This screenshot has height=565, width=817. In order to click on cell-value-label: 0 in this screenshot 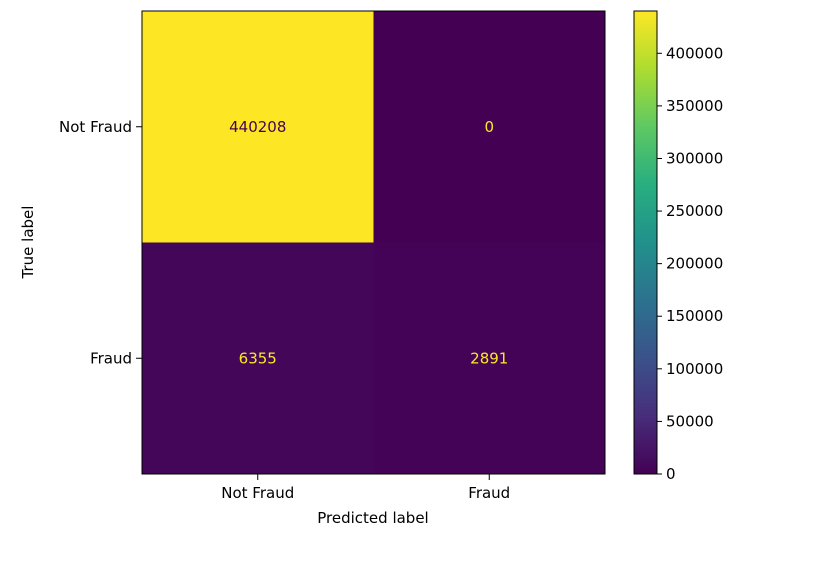, I will do `click(489, 127)`.